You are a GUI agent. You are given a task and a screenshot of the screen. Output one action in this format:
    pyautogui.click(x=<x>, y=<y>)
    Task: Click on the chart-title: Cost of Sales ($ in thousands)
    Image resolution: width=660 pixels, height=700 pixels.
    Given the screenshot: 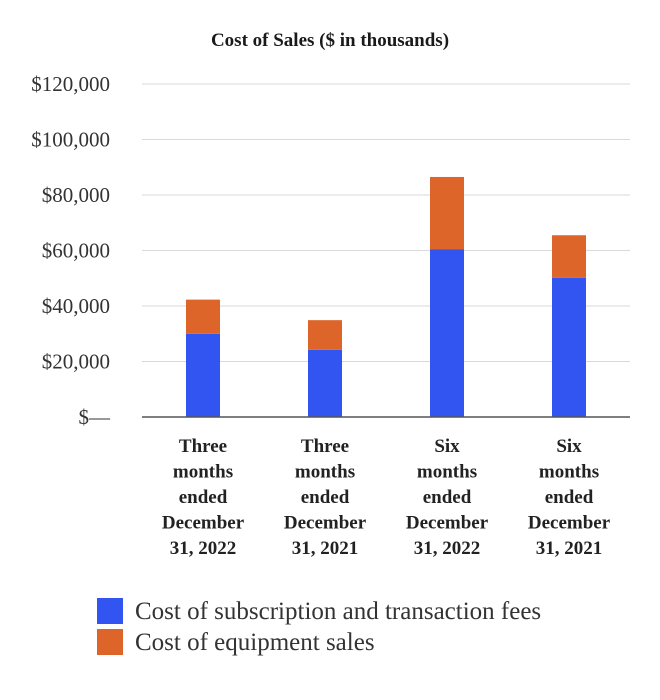 What is the action you would take?
    pyautogui.click(x=330, y=40)
    